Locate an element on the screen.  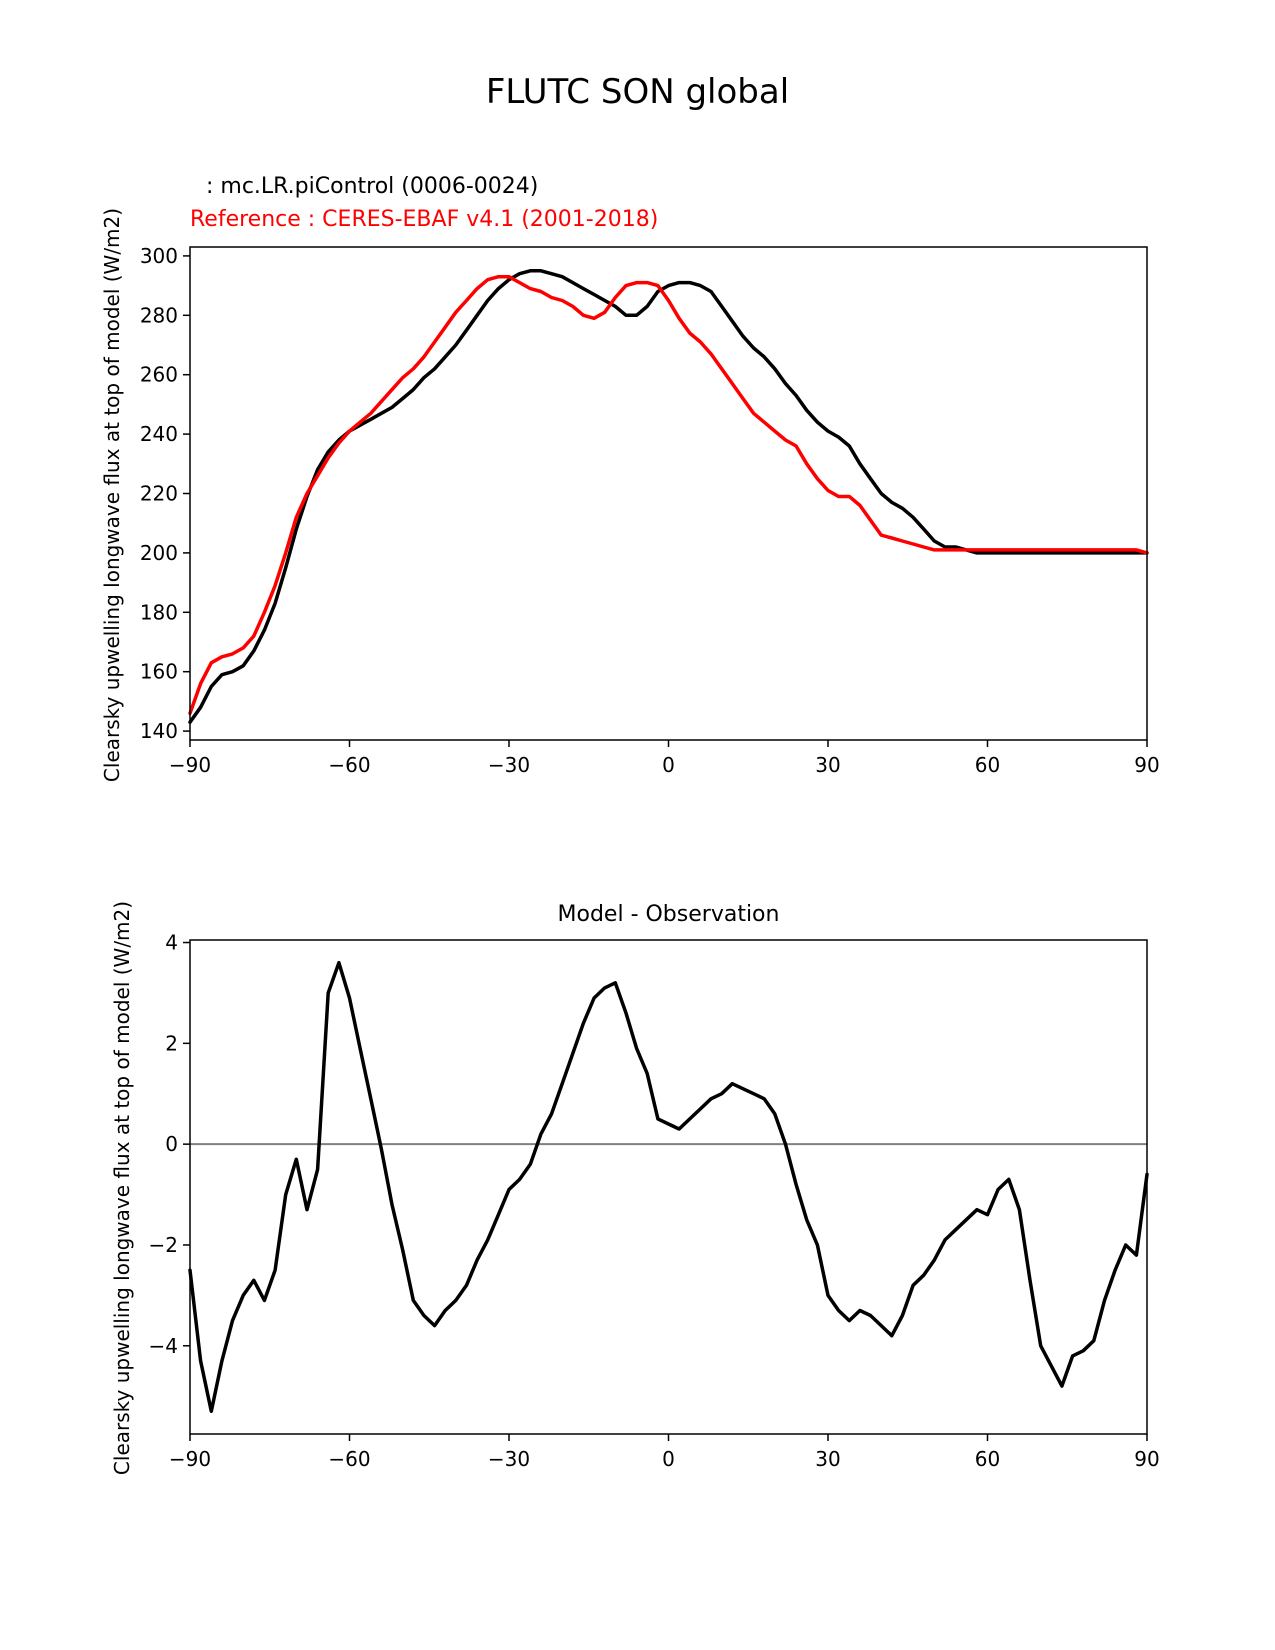
top-ytick-label: 220 is located at coordinates (159, 494).